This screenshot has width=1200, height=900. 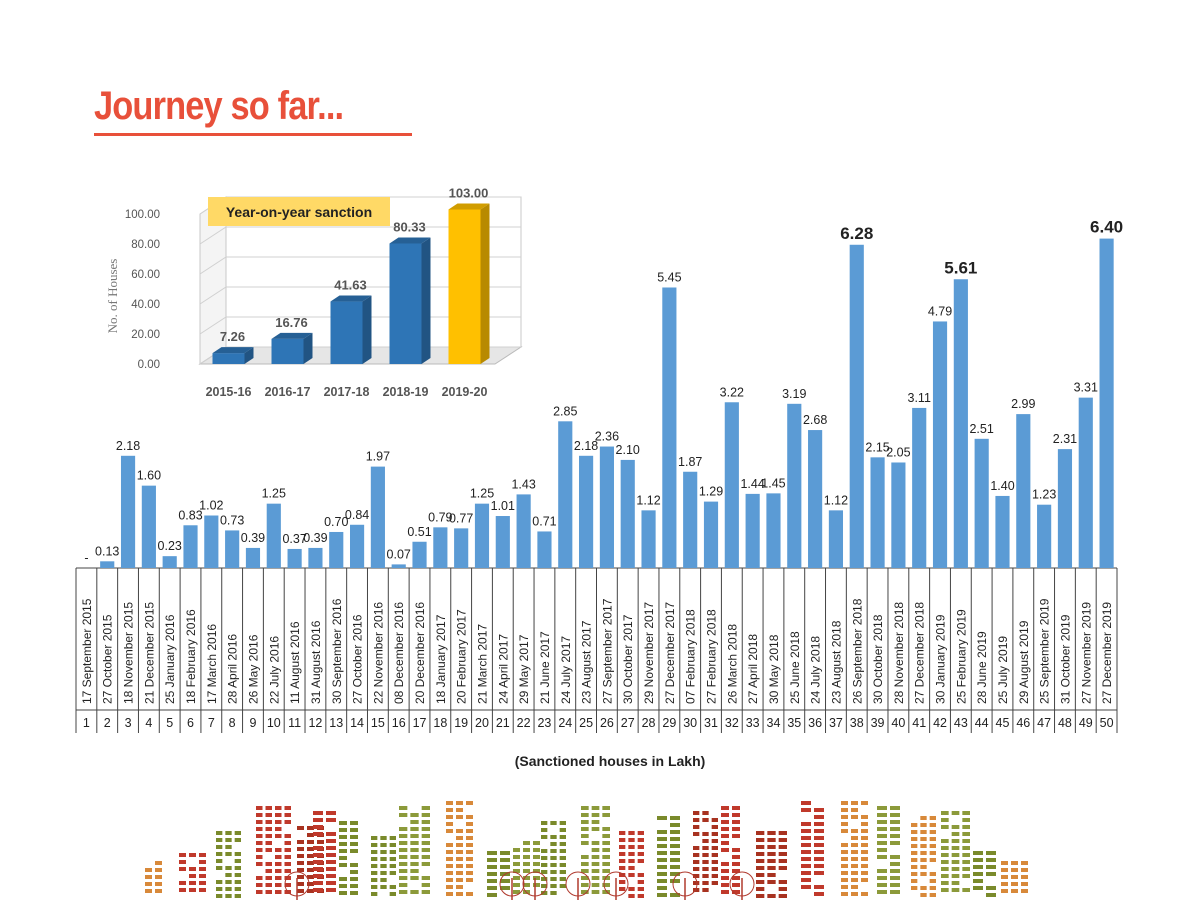 I want to click on inset-bar-side, so click(x=249, y=355).